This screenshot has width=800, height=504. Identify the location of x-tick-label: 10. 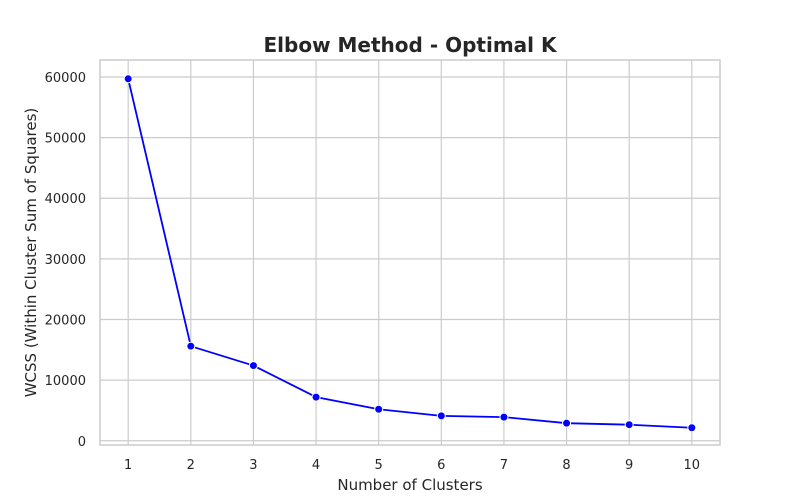
(692, 465).